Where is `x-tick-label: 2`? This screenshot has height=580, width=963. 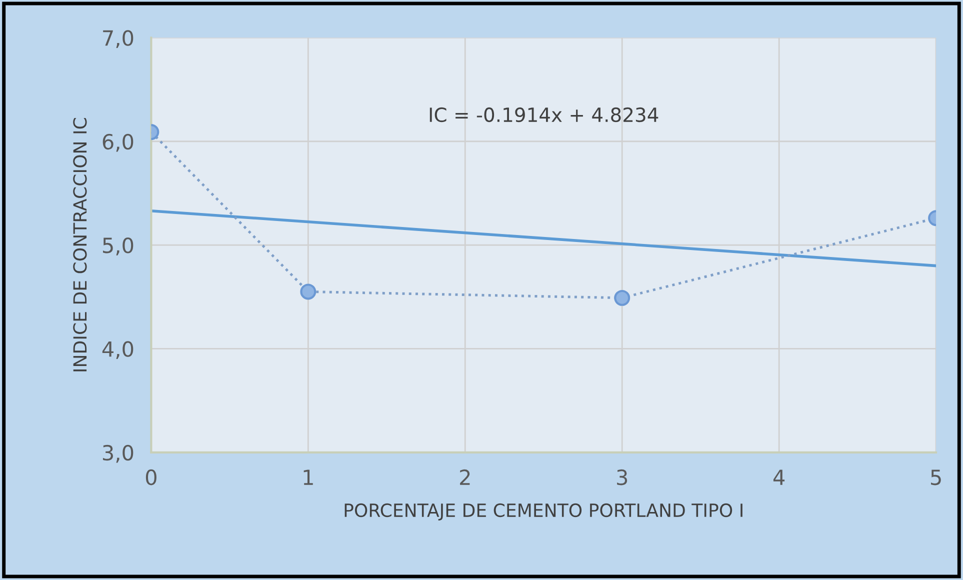 x-tick-label: 2 is located at coordinates (465, 477).